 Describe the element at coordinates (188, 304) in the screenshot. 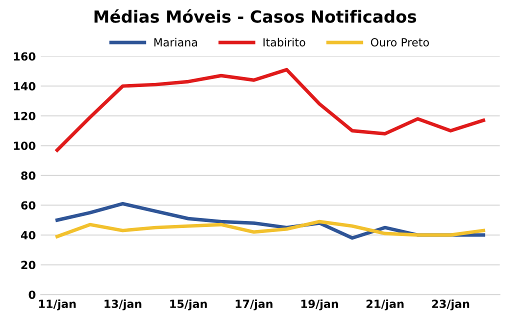

I see `x-tick-label: 15/jan` at that location.